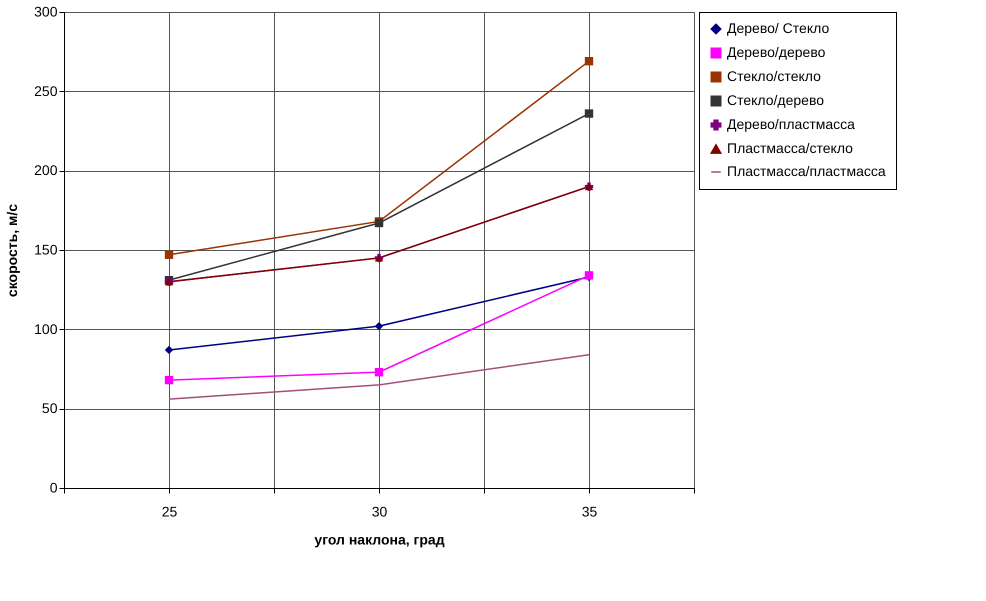 The width and height of the screenshot is (986, 601). Describe the element at coordinates (170, 512) in the screenshot. I see `x-tick-label: 25` at that location.